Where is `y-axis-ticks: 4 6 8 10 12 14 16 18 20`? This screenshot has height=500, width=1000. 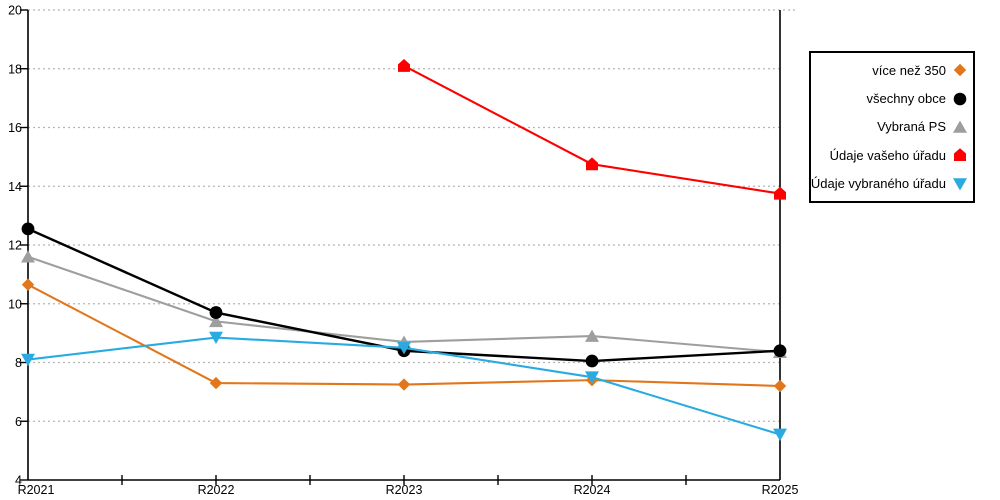 y-axis-ticks: 4 6 8 10 12 14 16 18 20 is located at coordinates (18, 246).